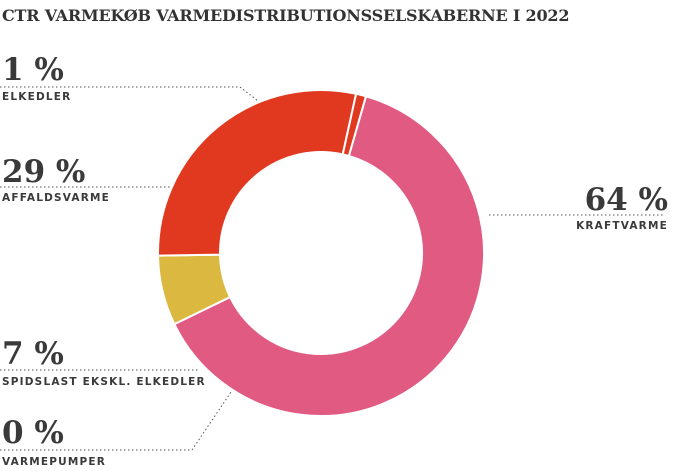 This screenshot has height=471, width=689. Describe the element at coordinates (43, 172) in the screenshot. I see `value-label-affaldsvarme: 29 %` at that location.